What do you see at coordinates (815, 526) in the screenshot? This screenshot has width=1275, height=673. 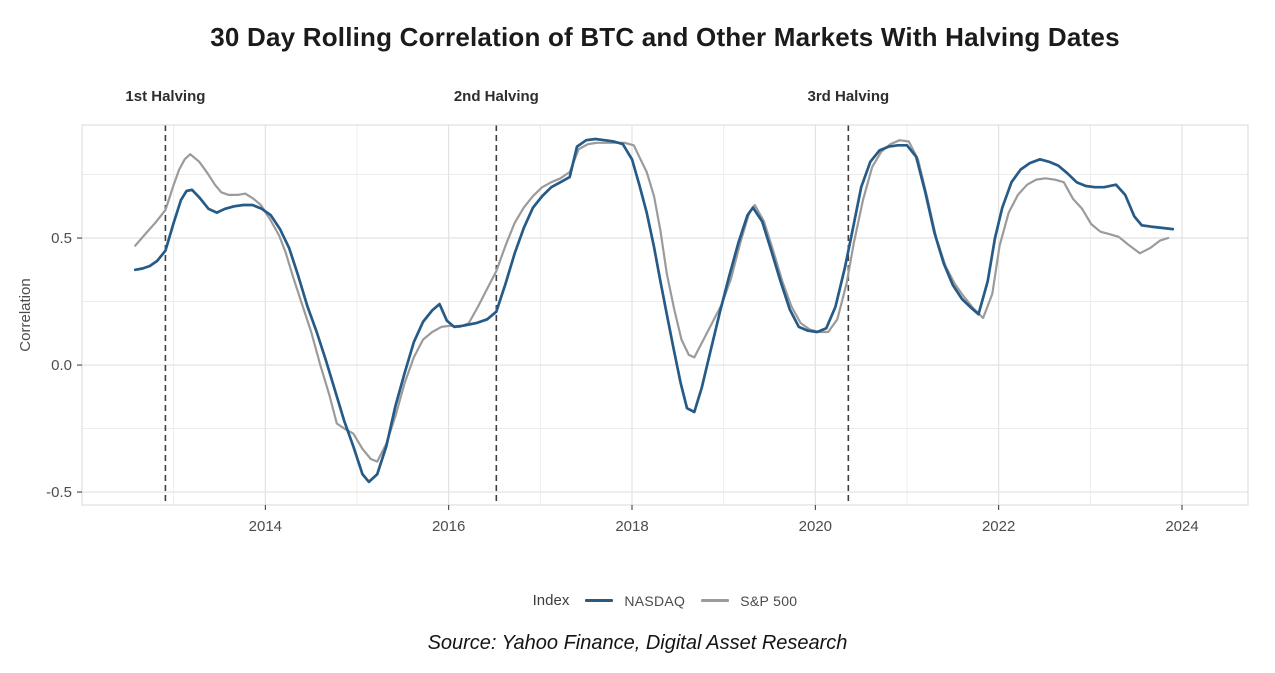 I see `x-tick-label: 2020` at bounding box center [815, 526].